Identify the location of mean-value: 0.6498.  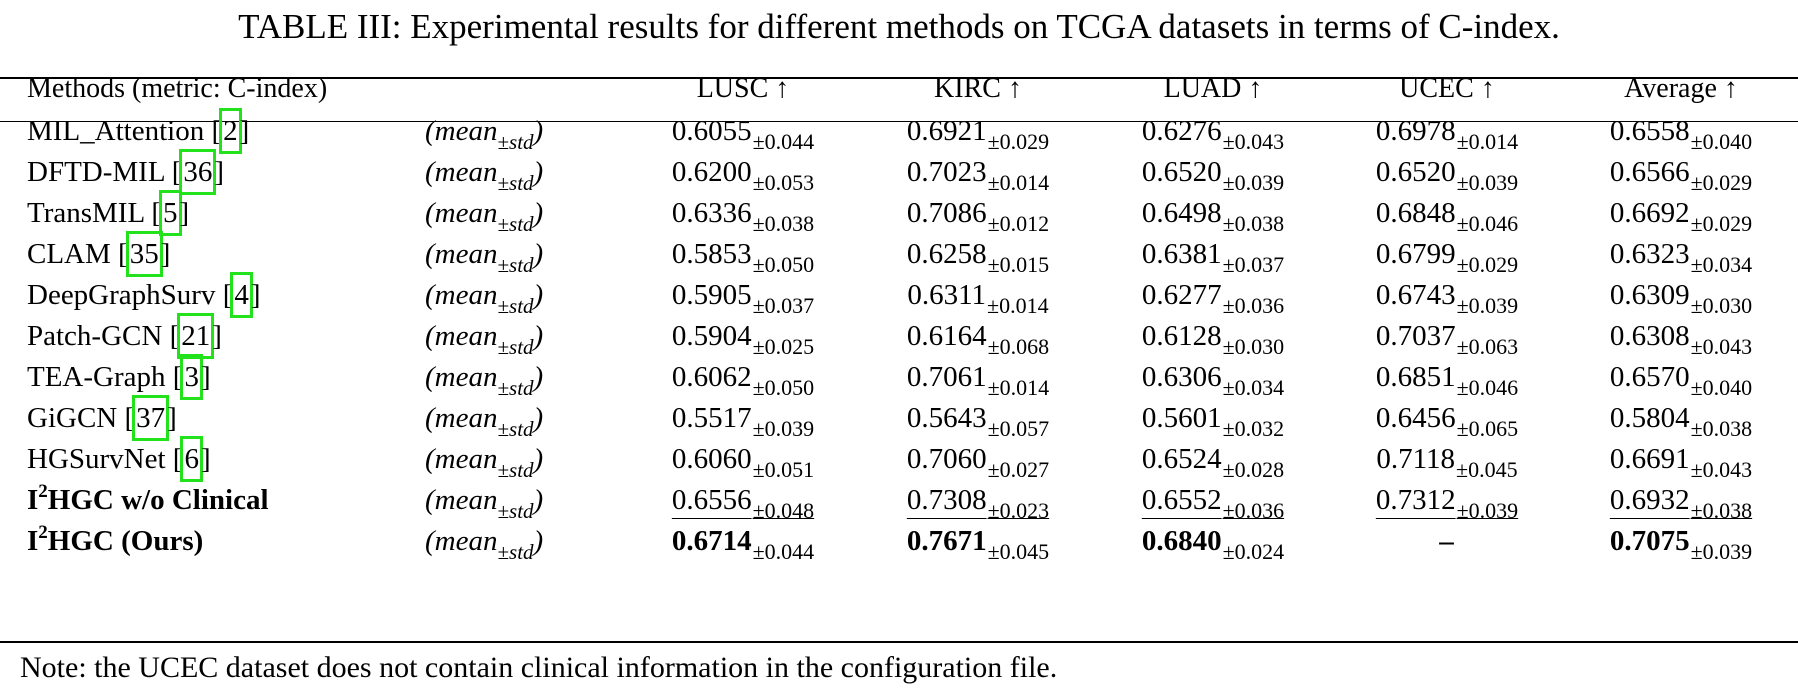
(1181, 213).